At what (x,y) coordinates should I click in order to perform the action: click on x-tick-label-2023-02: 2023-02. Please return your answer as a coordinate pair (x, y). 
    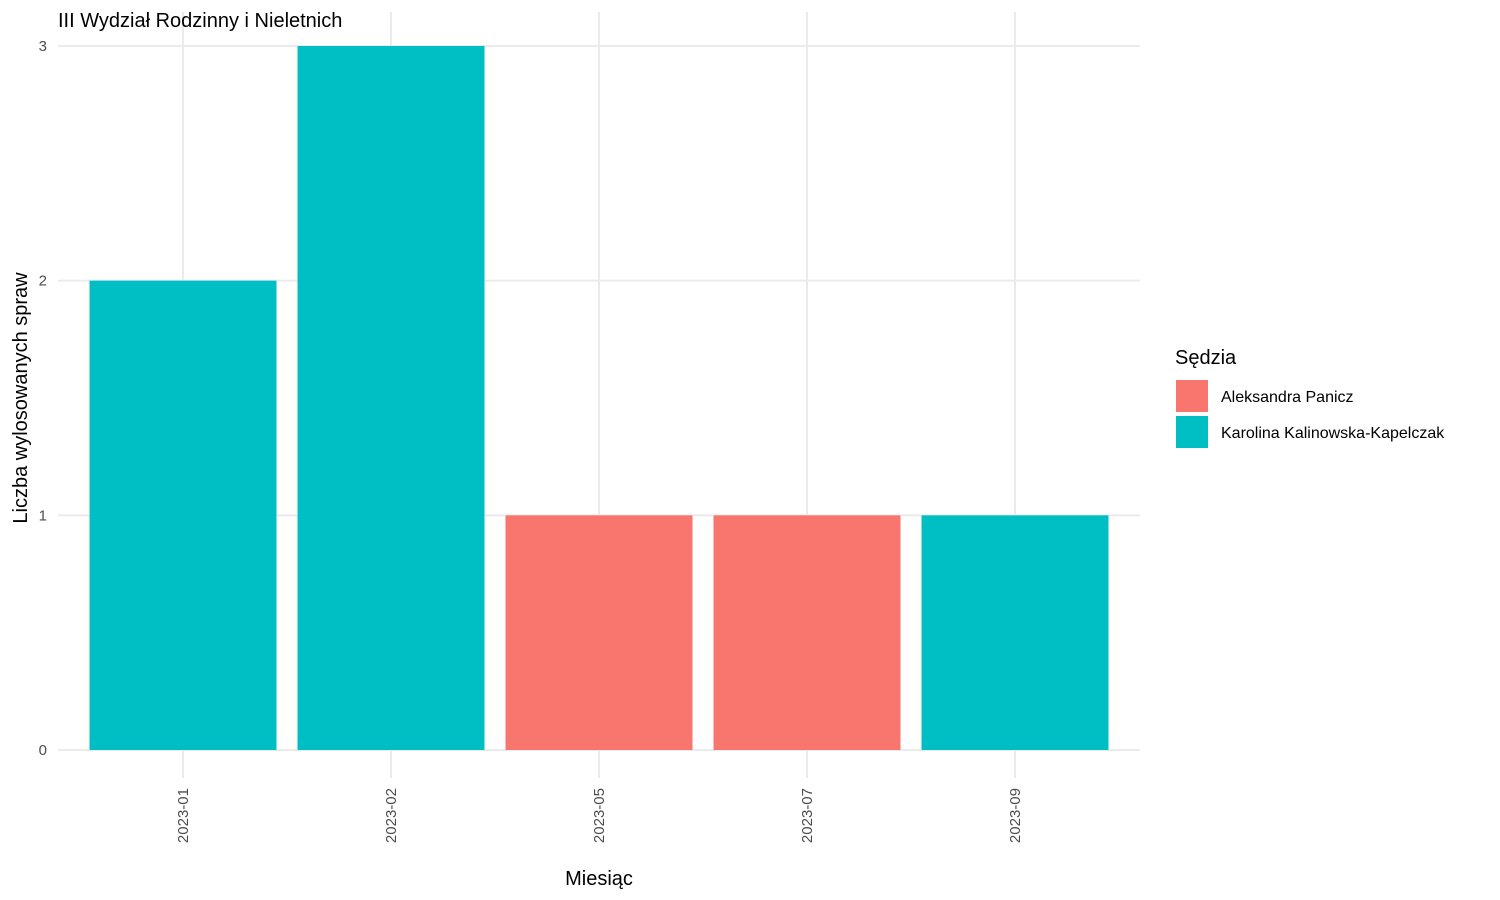
    Looking at the image, I should click on (391, 815).